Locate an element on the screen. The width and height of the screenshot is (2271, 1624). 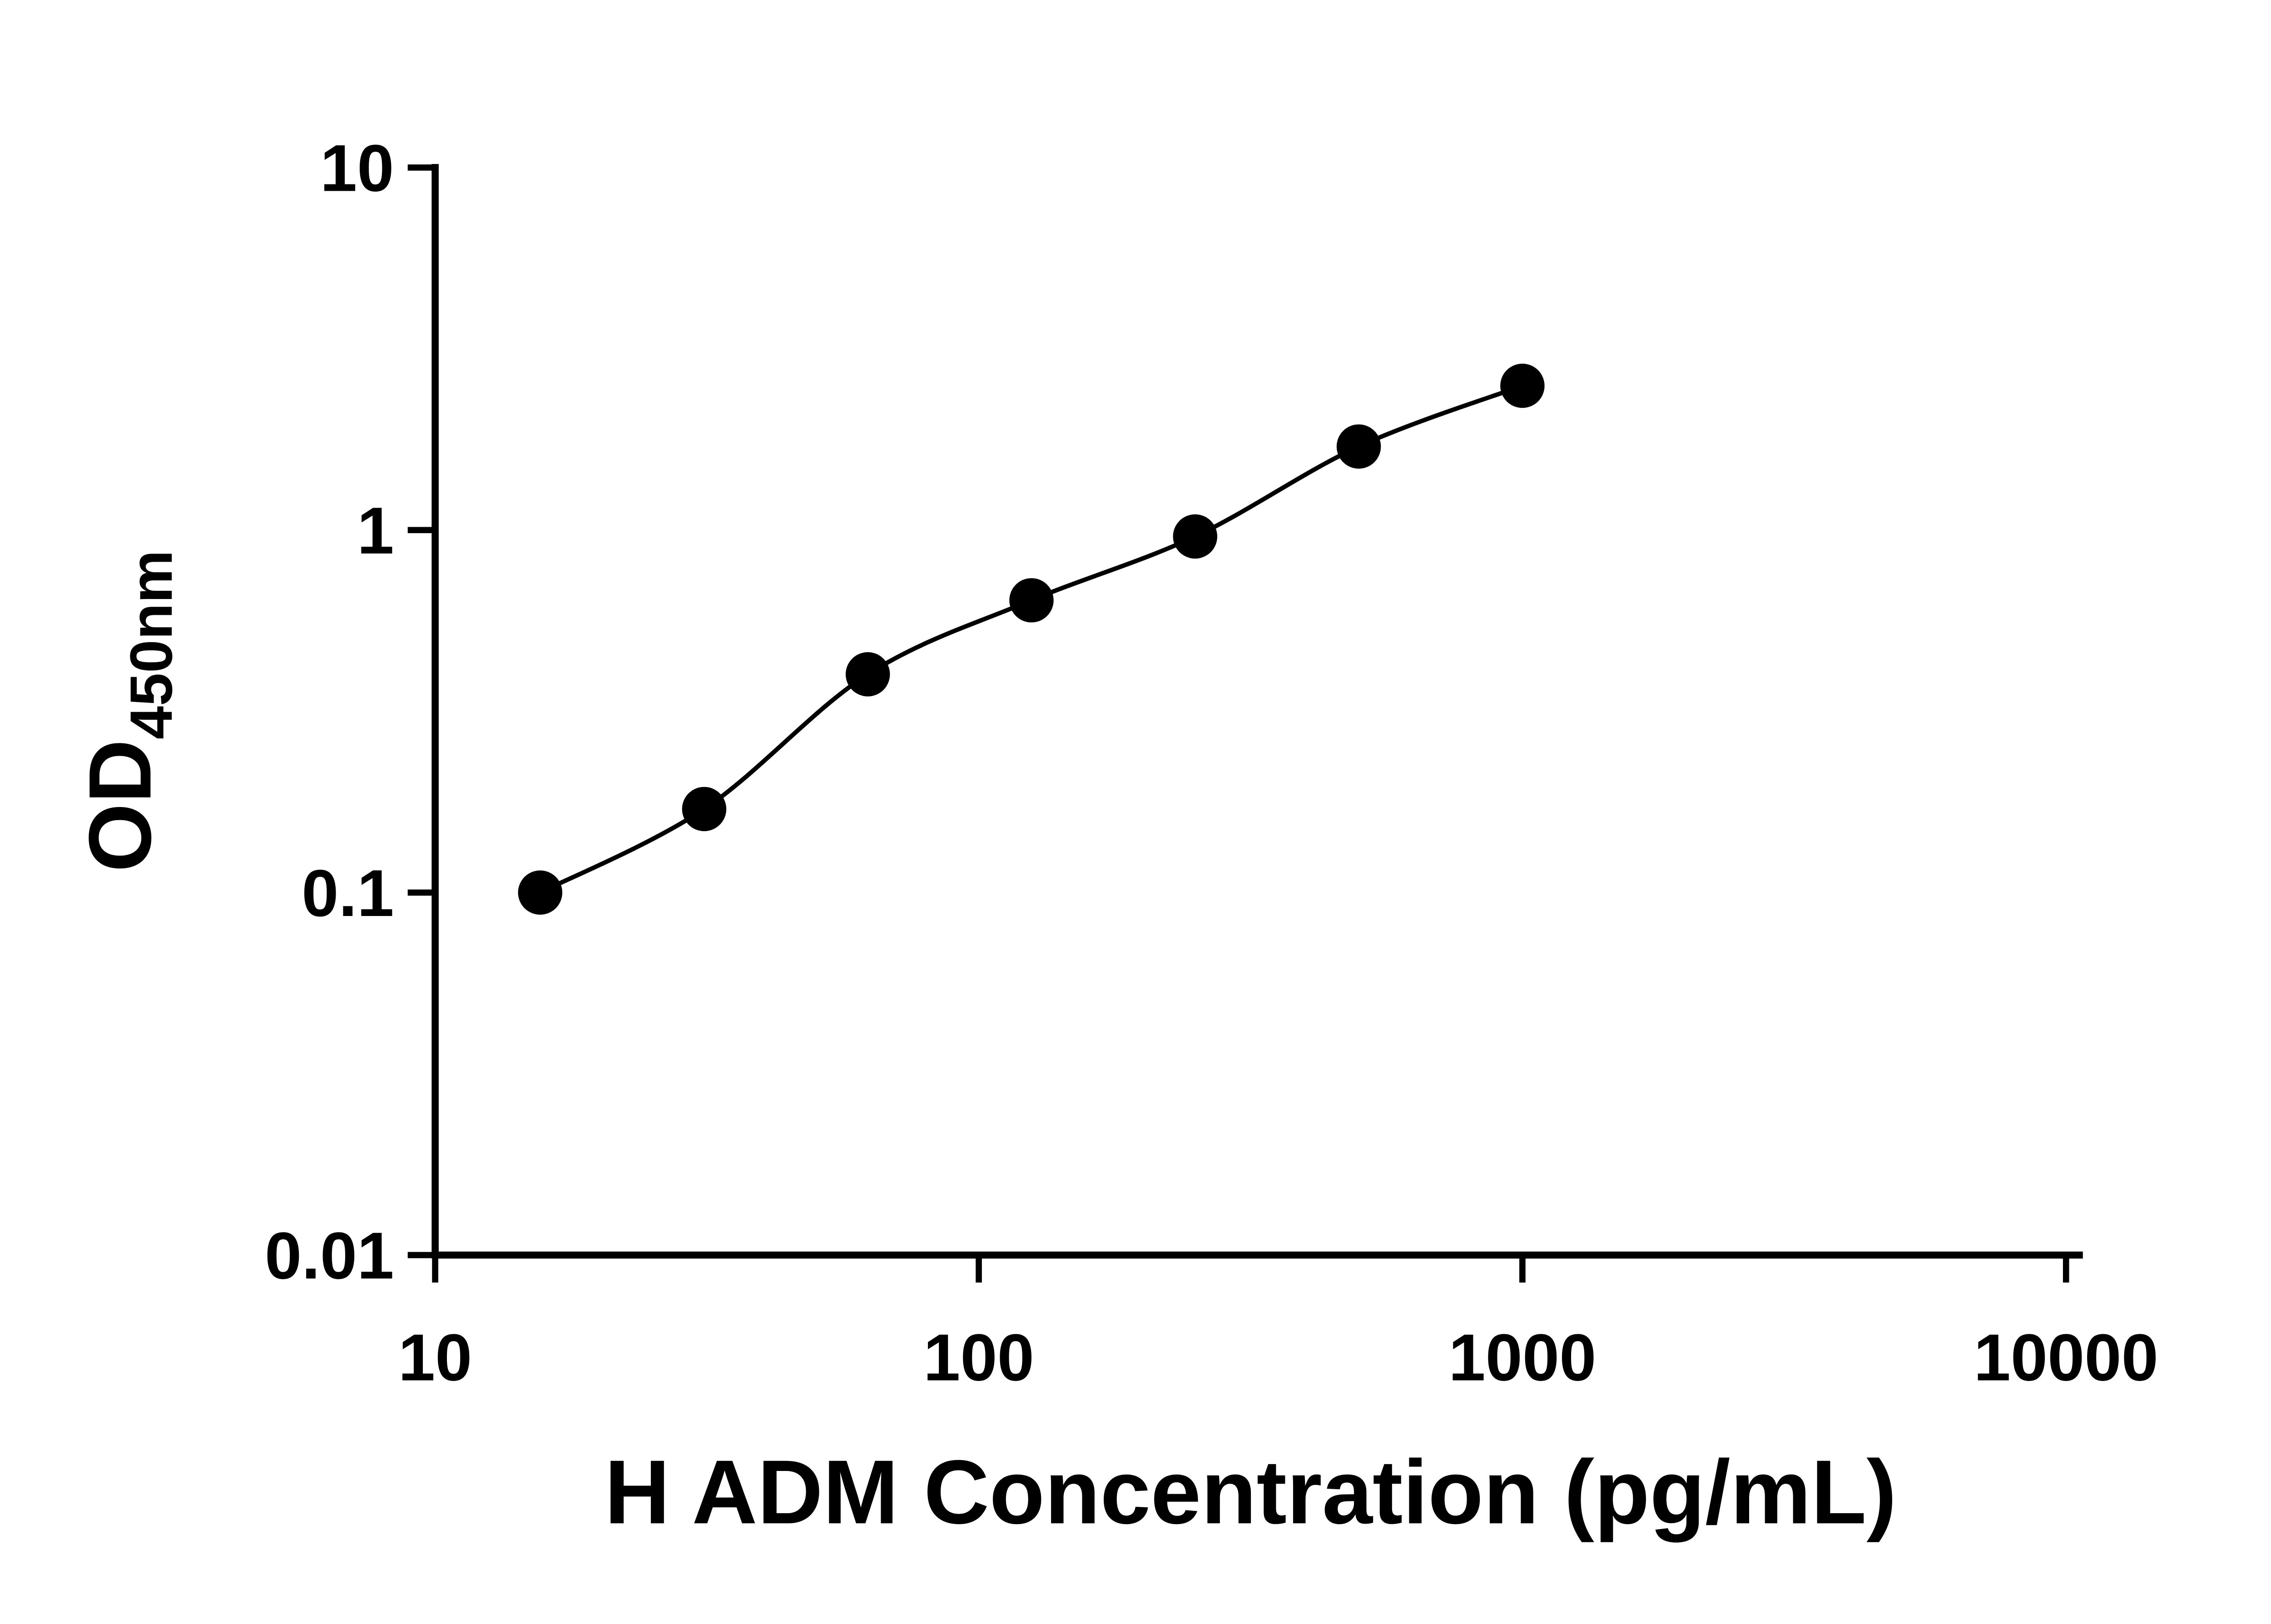
x-tick-label: 10000 is located at coordinates (2065, 1357).